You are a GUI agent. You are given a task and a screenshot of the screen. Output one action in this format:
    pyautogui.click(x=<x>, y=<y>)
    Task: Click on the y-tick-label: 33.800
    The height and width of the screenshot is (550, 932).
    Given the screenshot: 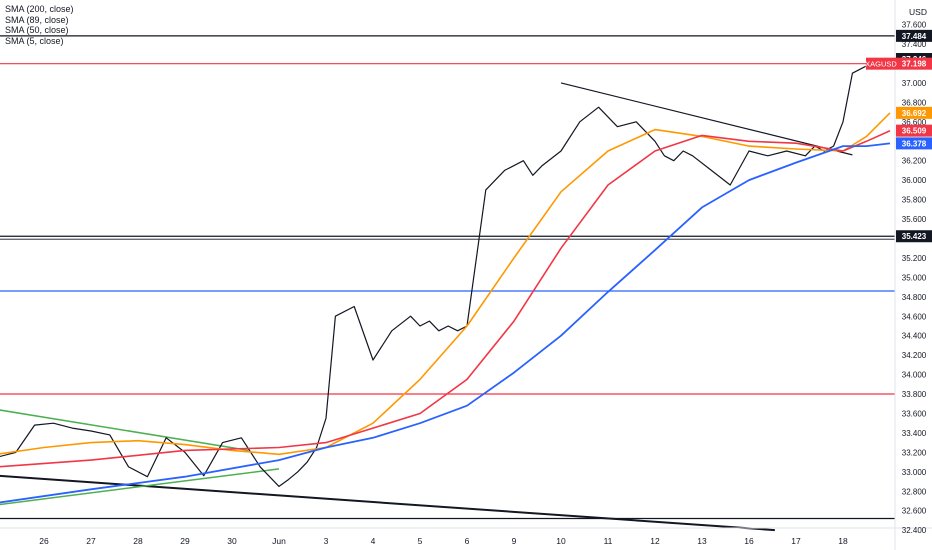 What is the action you would take?
    pyautogui.click(x=914, y=394)
    